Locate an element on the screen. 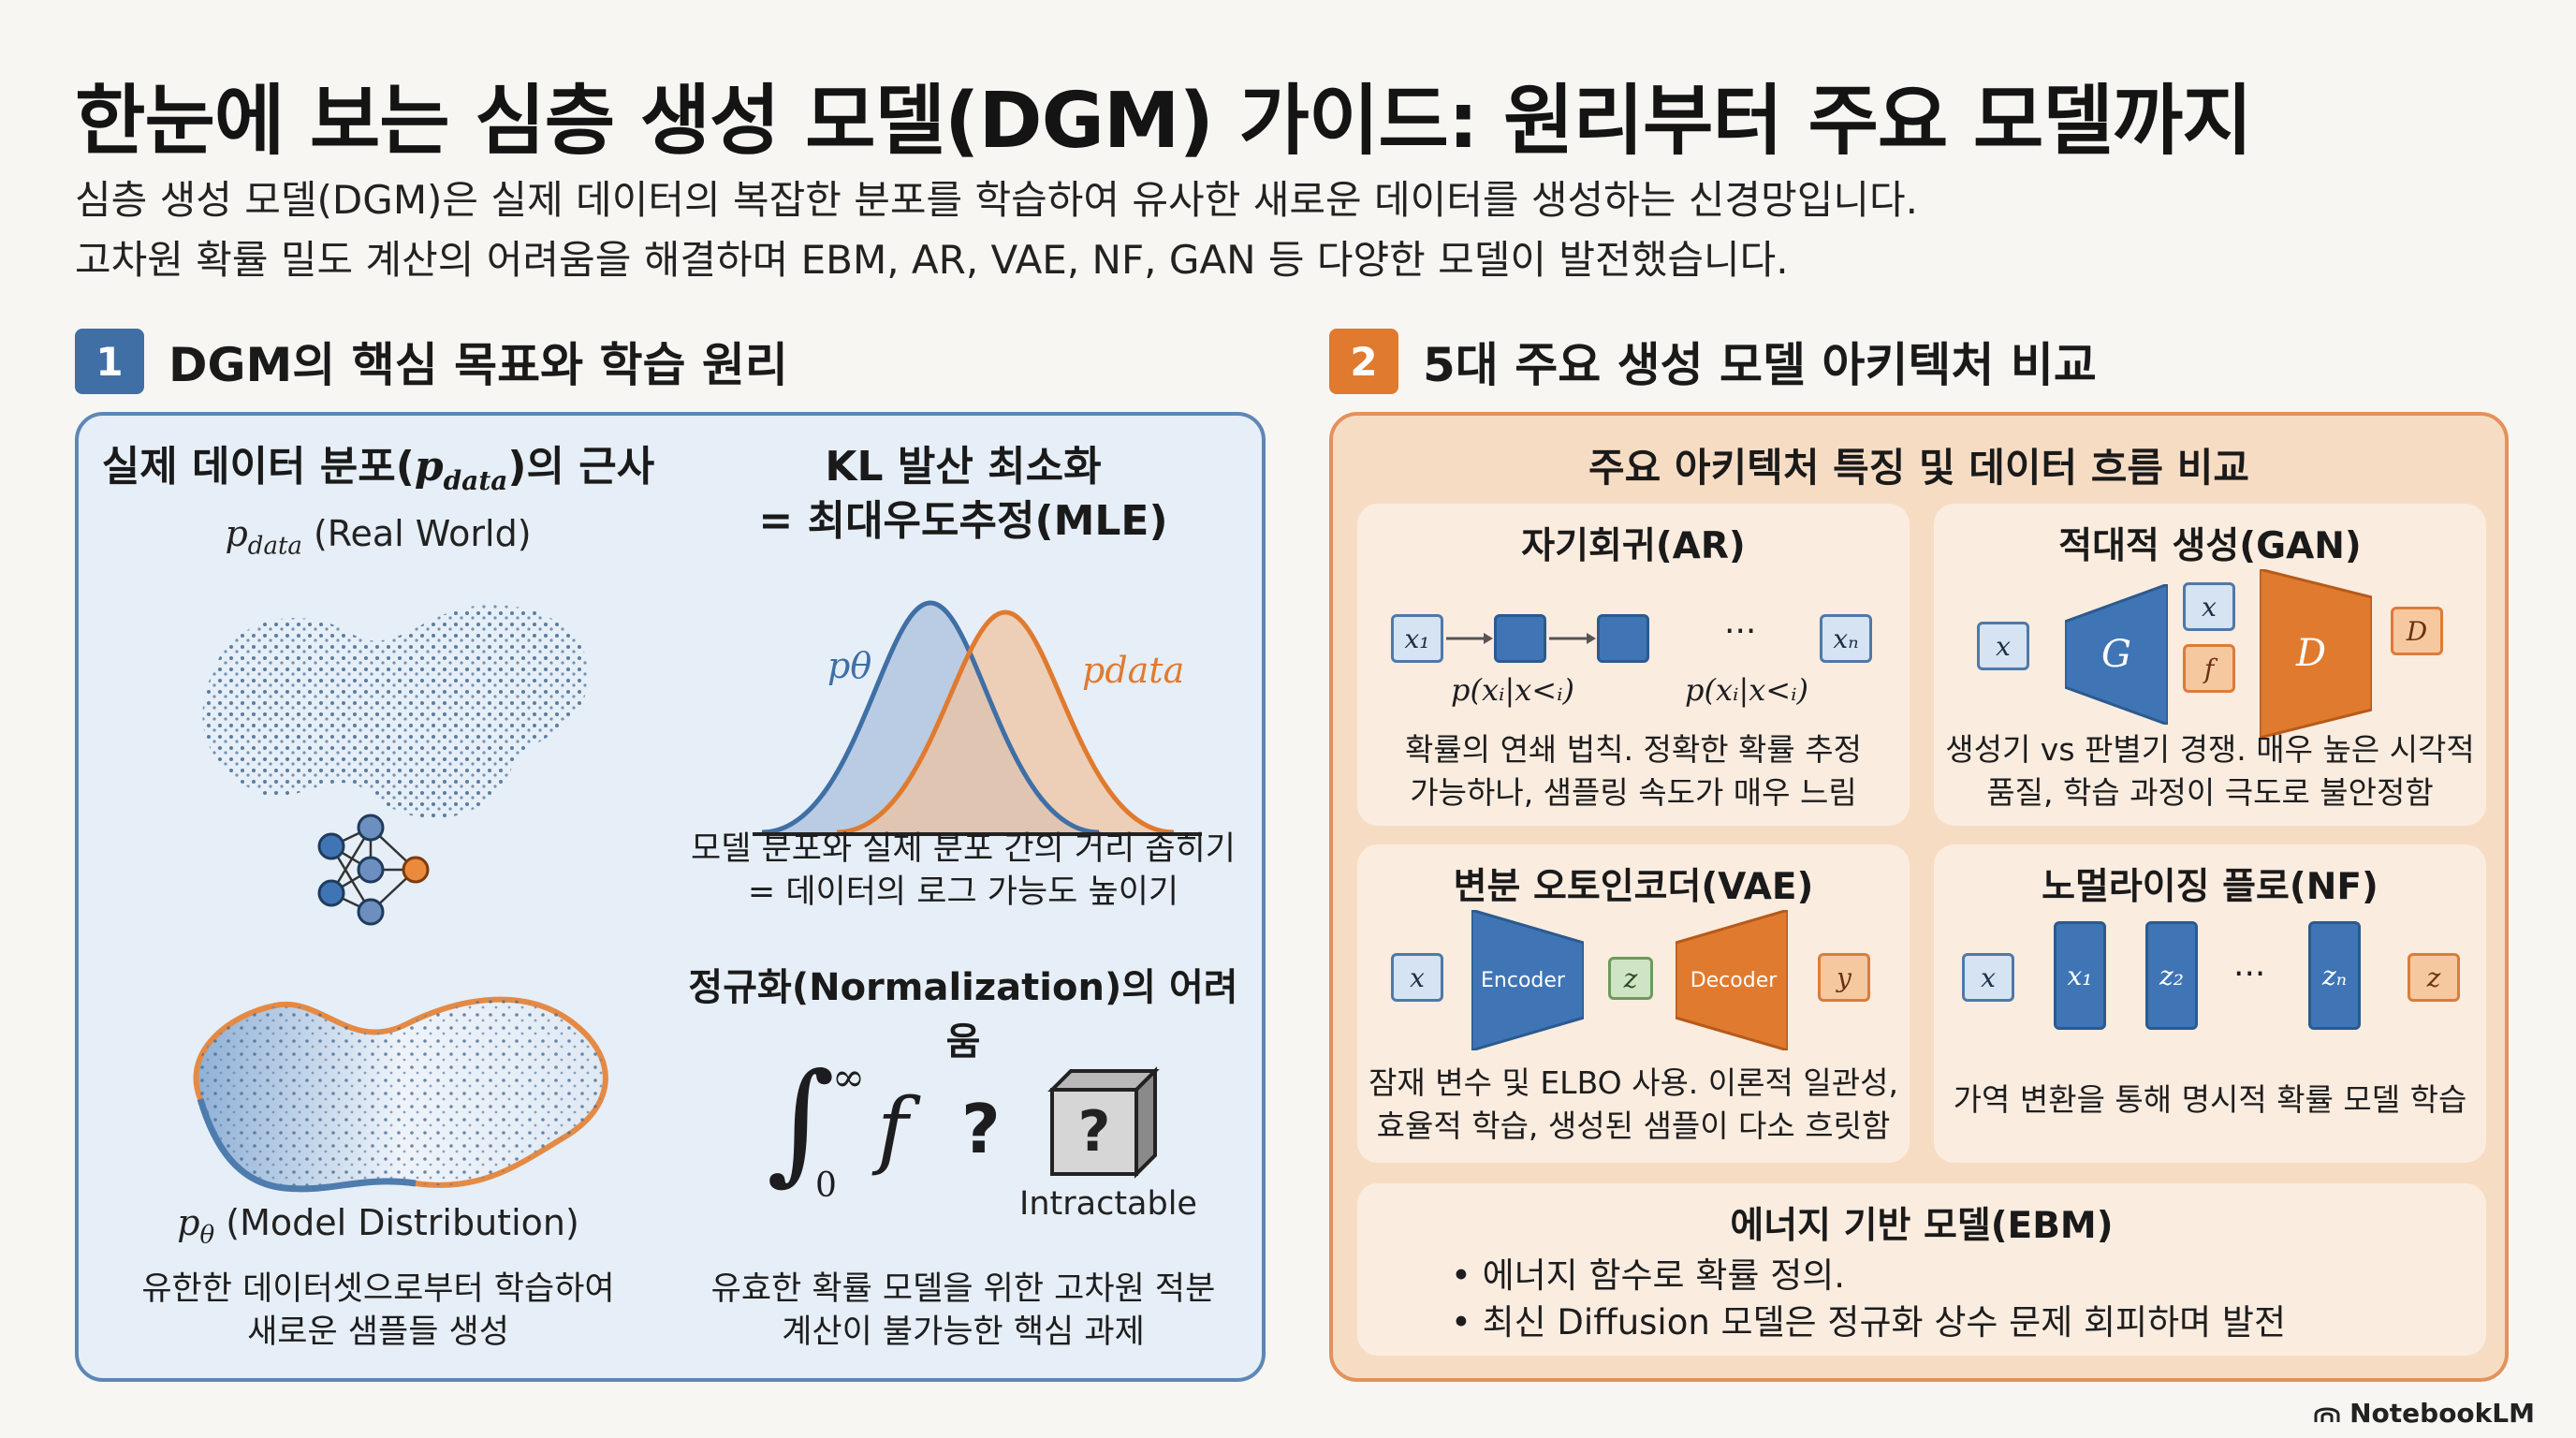 This screenshot has height=1438, width=2576. ebm-title: 에너지 기반 모델(EBM) is located at coordinates (1922, 1226).